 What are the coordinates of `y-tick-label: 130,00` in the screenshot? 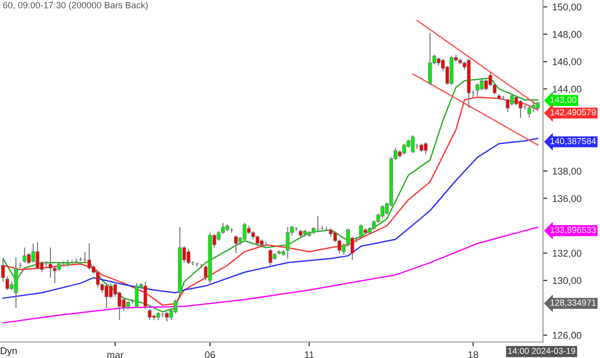 It's located at (567, 281).